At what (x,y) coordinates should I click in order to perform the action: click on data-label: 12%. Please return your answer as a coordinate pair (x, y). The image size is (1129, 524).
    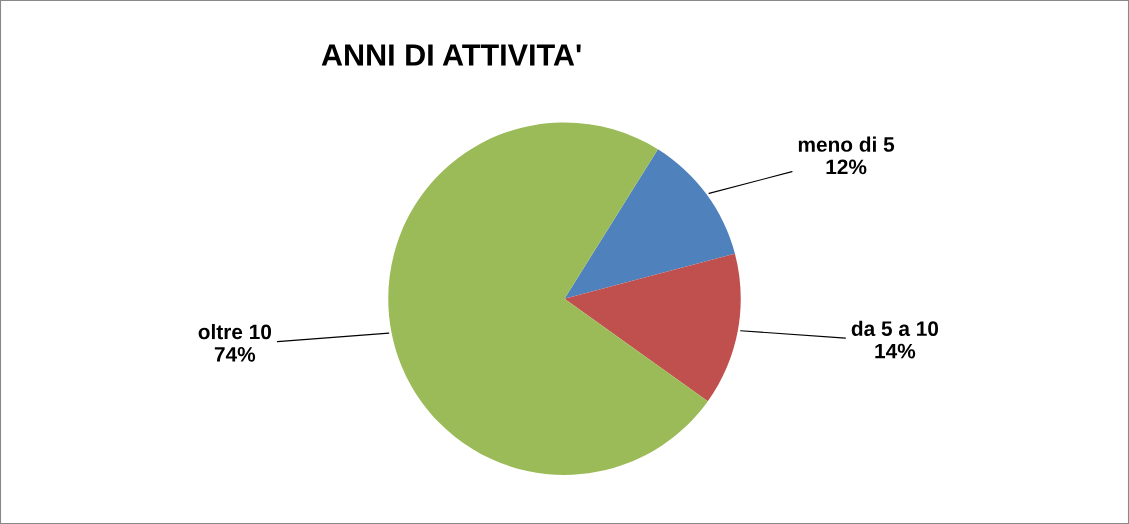
    Looking at the image, I should click on (846, 167).